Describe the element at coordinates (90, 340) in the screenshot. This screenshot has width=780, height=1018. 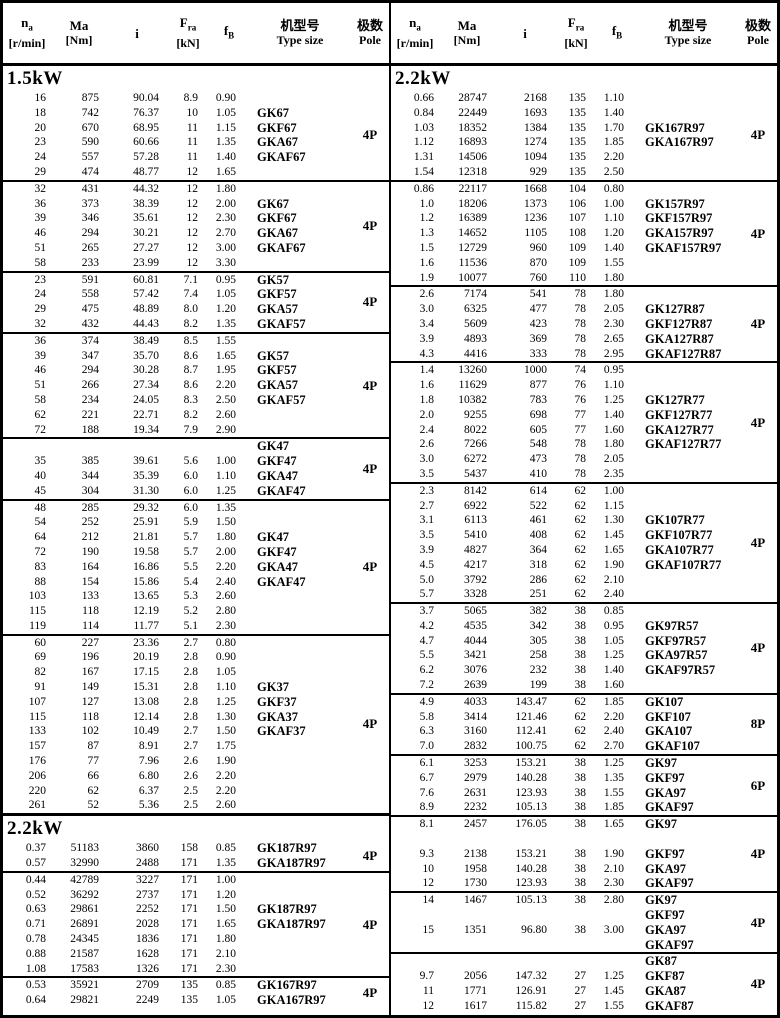
I see `cell-ma: 374` at that location.